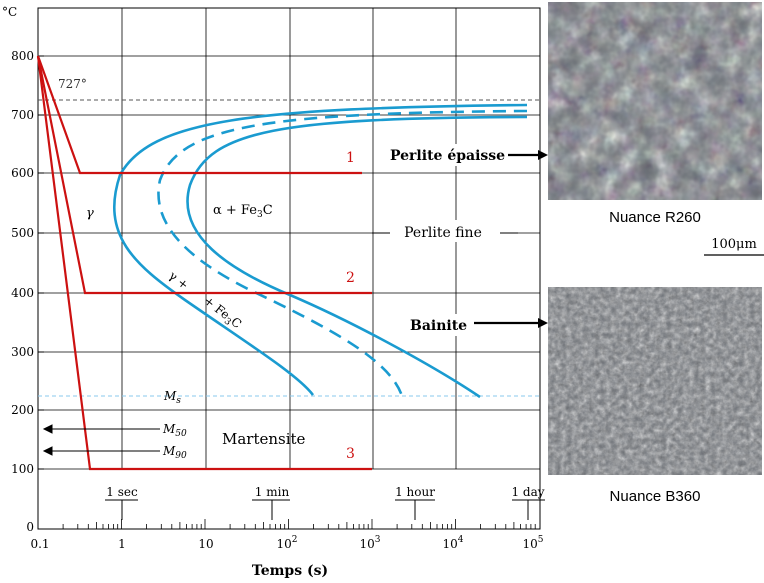  What do you see at coordinates (655, 381) in the screenshot?
I see `micrograph-b360` at bounding box center [655, 381].